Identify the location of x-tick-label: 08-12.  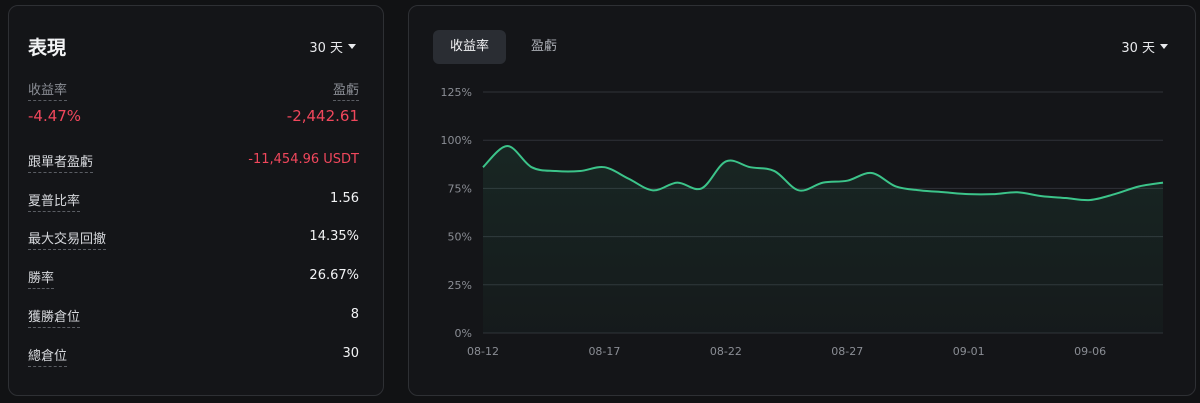
(483, 351).